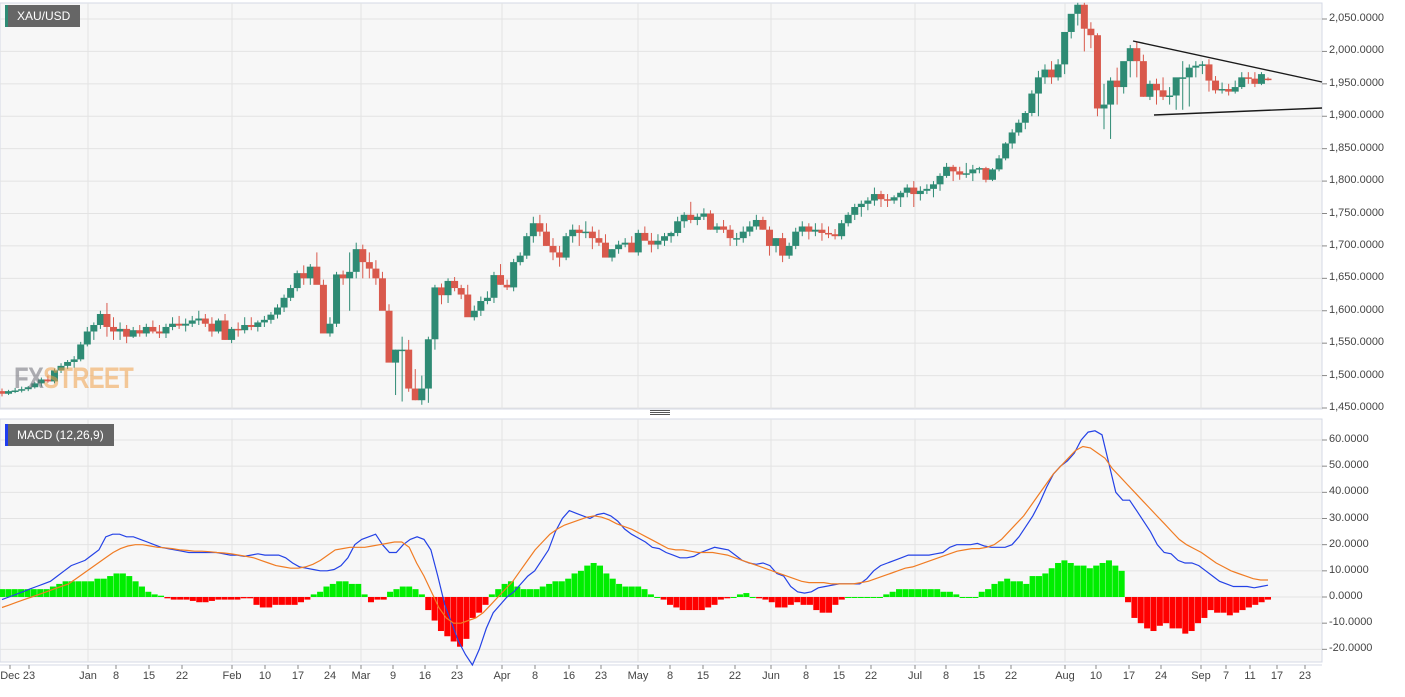  Describe the element at coordinates (1227, 61) in the screenshot. I see `descending-trendline` at that location.